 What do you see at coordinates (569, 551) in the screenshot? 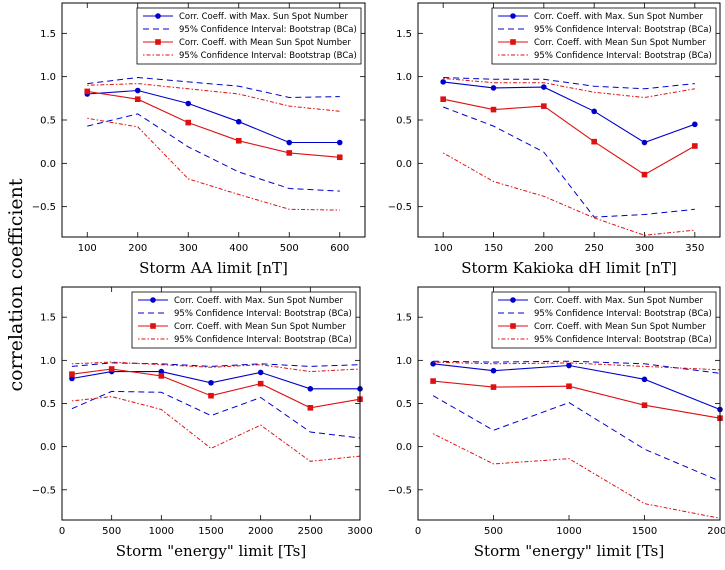
I see `x-axis-label: Storm "energy" limit [Ts]` at bounding box center [569, 551].